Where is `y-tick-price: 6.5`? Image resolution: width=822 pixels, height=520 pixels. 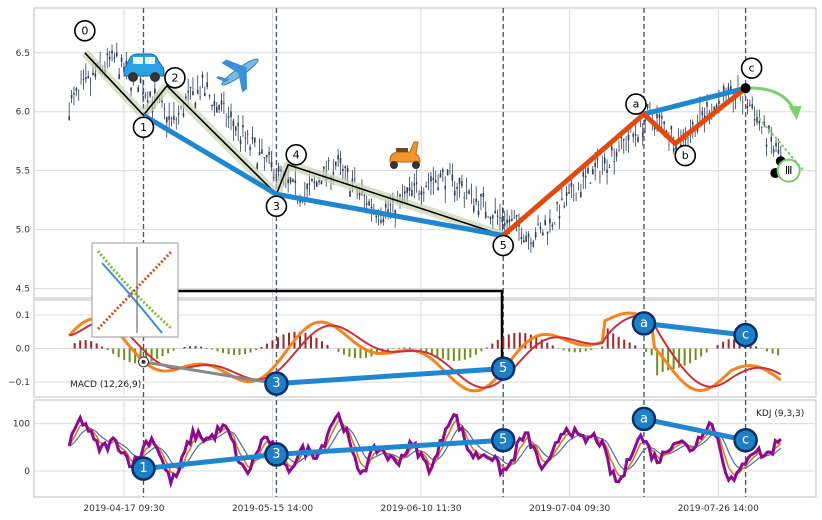
y-tick-price: 6.5 is located at coordinates (23, 54).